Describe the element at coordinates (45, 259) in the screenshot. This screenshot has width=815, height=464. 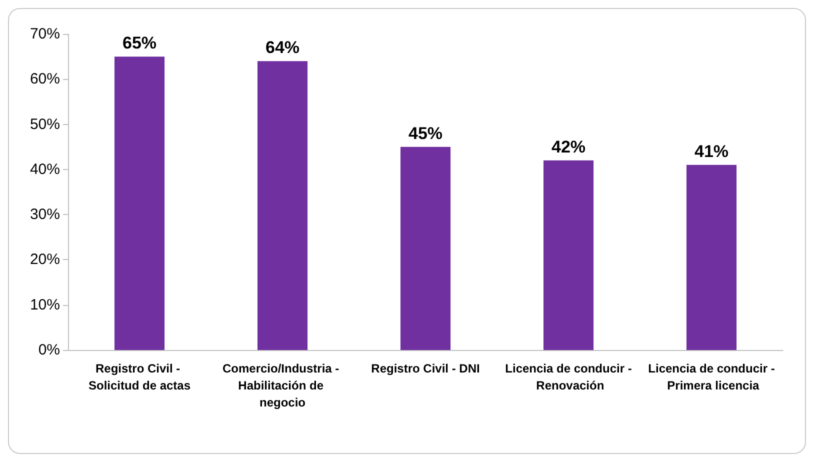
I see `y-tick-label: 20%` at that location.